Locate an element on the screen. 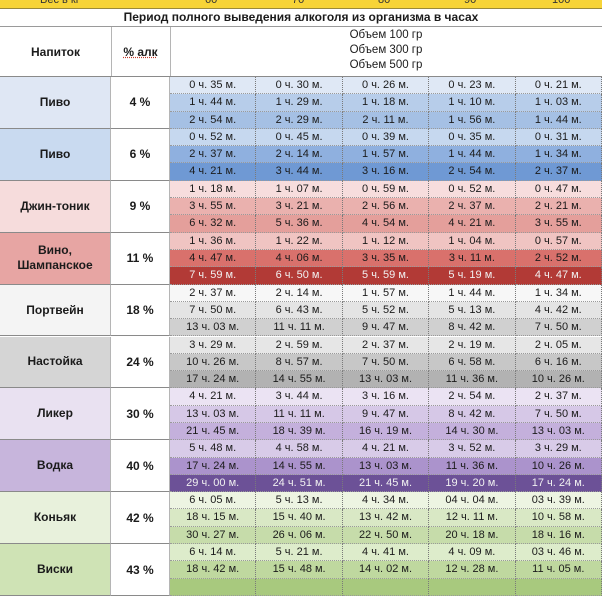  time-cell: 2 ч. 52 м. is located at coordinates (558, 258).